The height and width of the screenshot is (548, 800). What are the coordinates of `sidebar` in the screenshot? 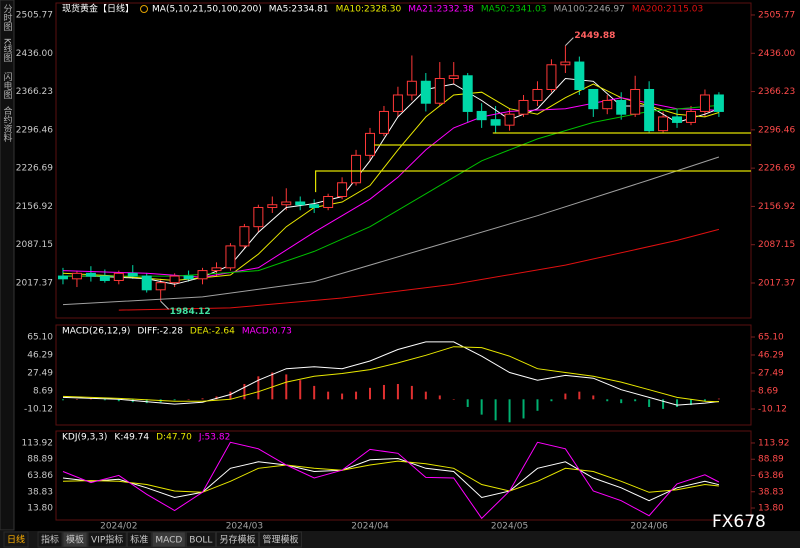 It's located at (7, 265).